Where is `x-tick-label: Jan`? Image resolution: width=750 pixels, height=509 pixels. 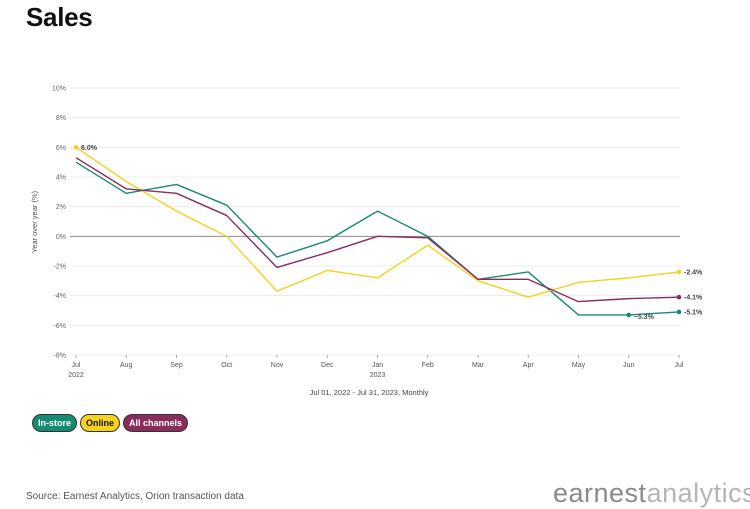
x-tick-label: Jan is located at coordinates (377, 365).